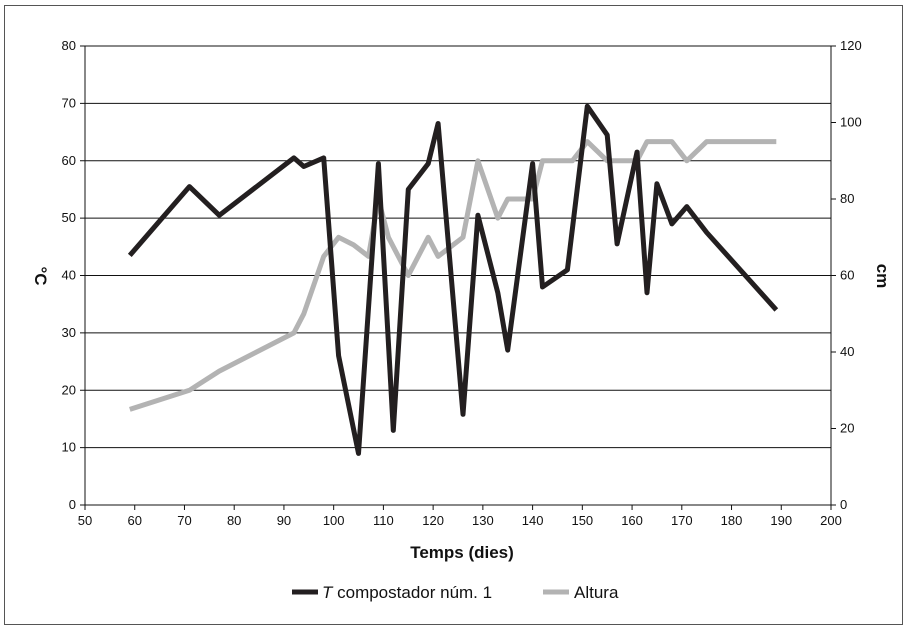  What do you see at coordinates (334, 520) in the screenshot?
I see `x-tick-label: 100` at bounding box center [334, 520].